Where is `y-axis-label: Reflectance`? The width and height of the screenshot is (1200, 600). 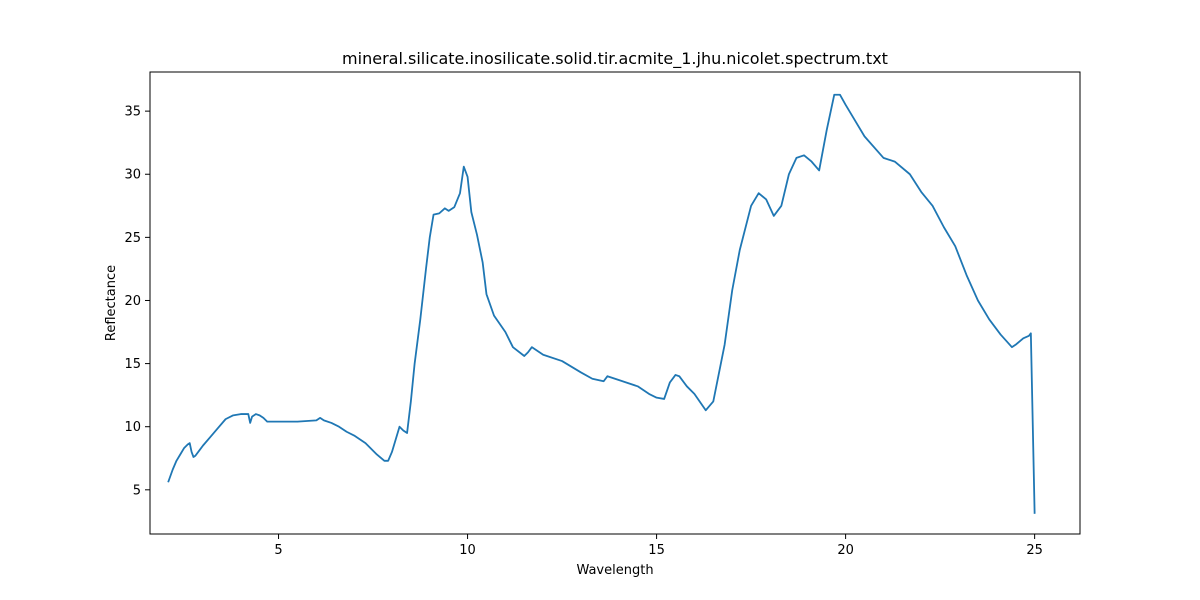
y-axis-label: Reflectance is located at coordinates (111, 303).